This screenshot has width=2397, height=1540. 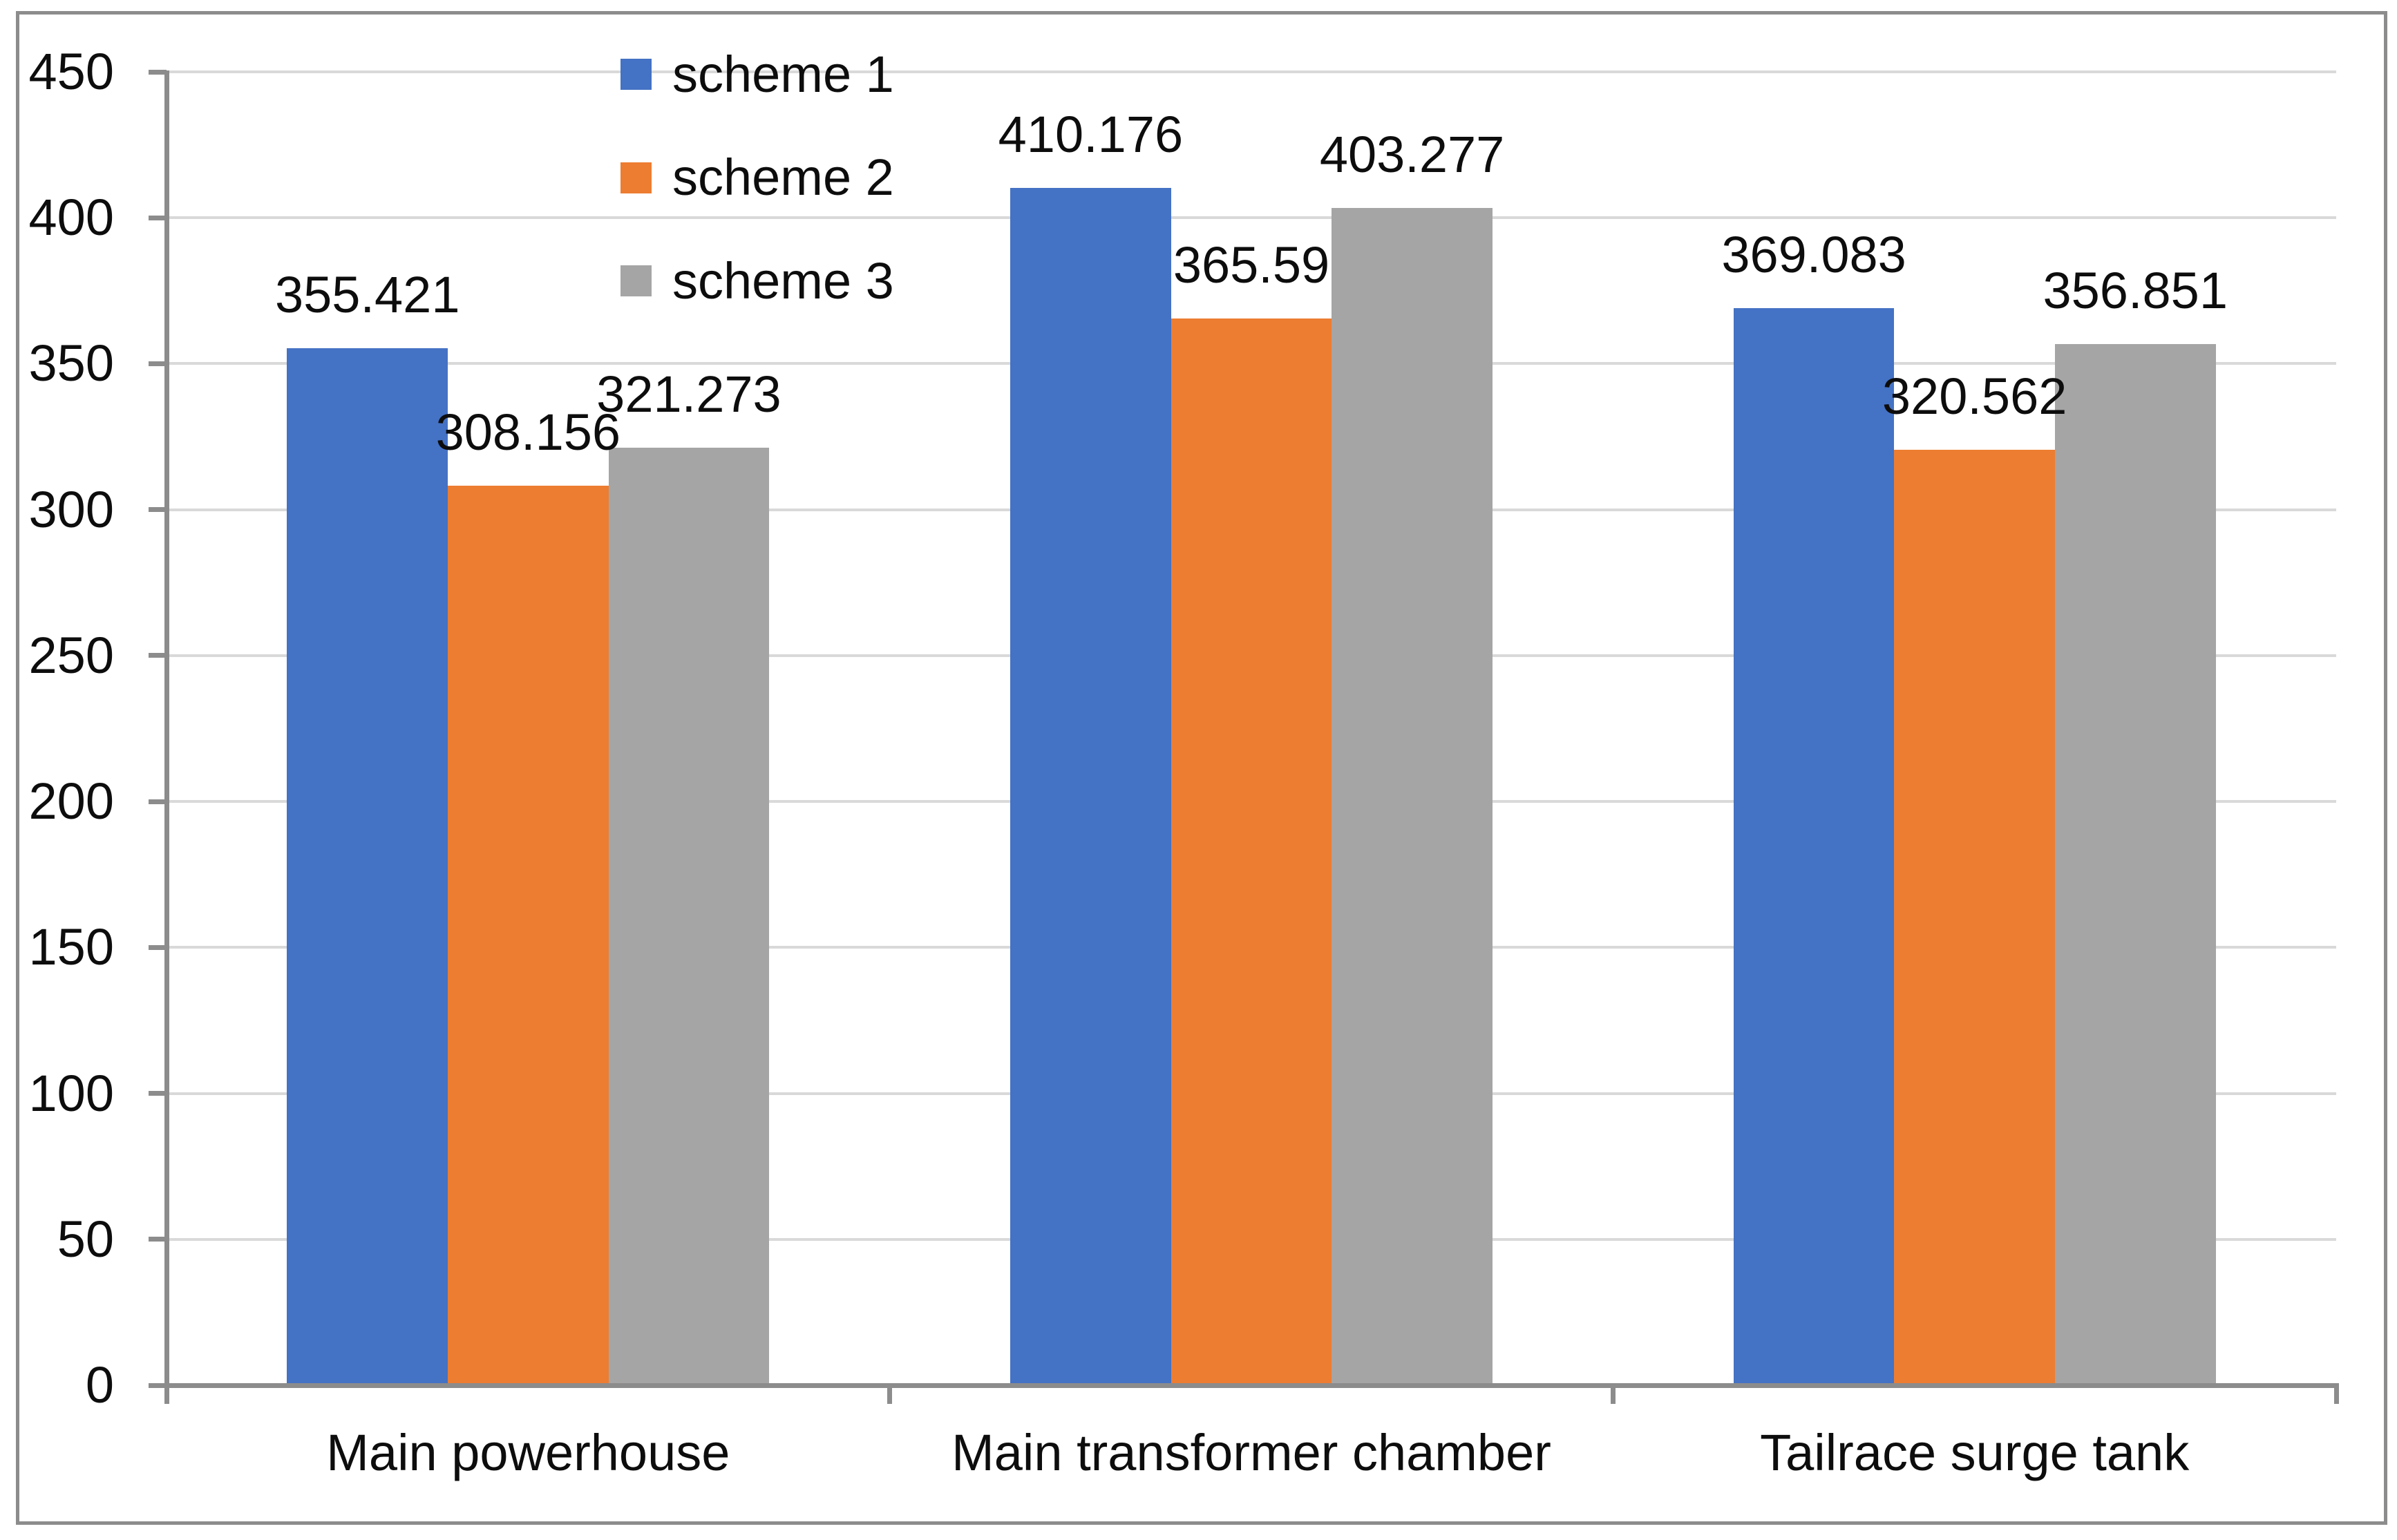 What do you see at coordinates (1413, 796) in the screenshot?
I see `bar-scheme3-main-transformer-chamber` at bounding box center [1413, 796].